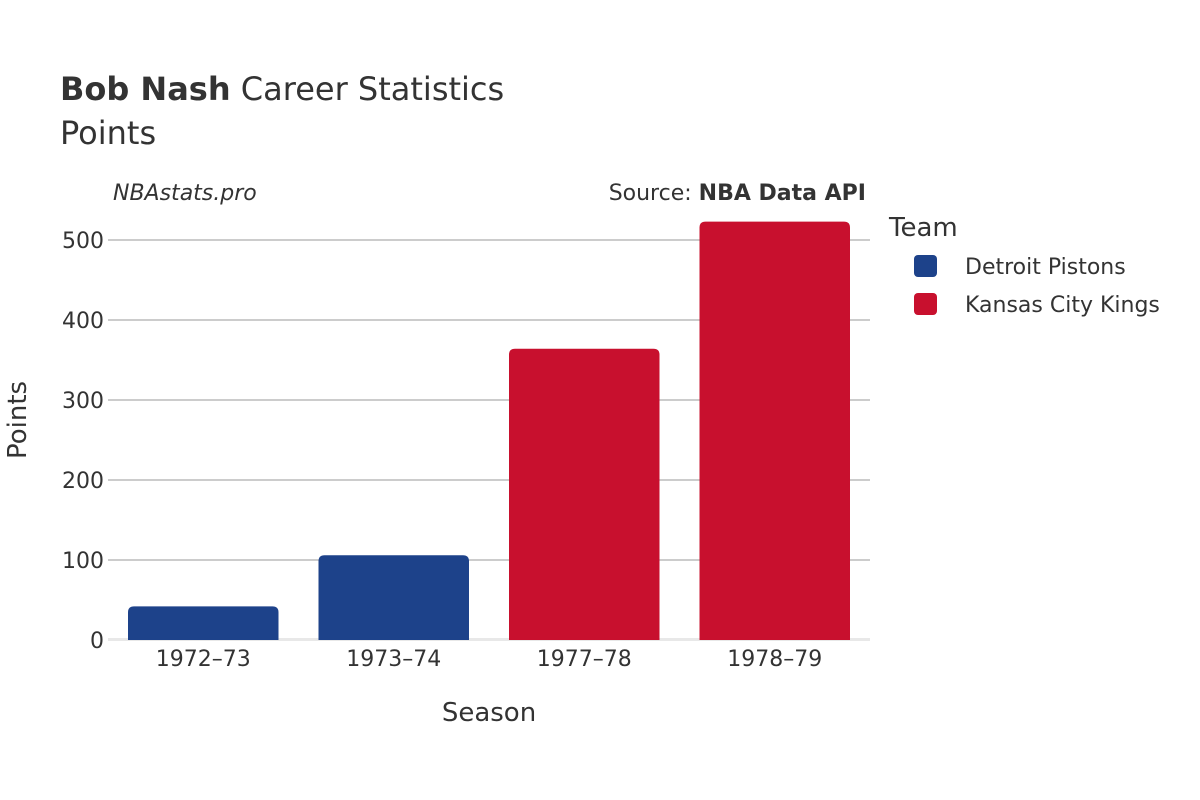 This screenshot has height=800, width=1200. What do you see at coordinates (83, 481) in the screenshot?
I see `y-tick-label: 200` at bounding box center [83, 481].